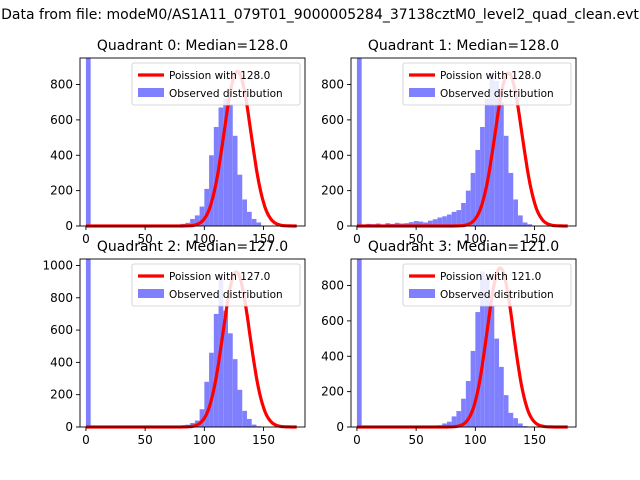 This screenshot has height=480, width=640. I want to click on panel-title: Quadrant 1: Median=128.0, so click(463, 46).